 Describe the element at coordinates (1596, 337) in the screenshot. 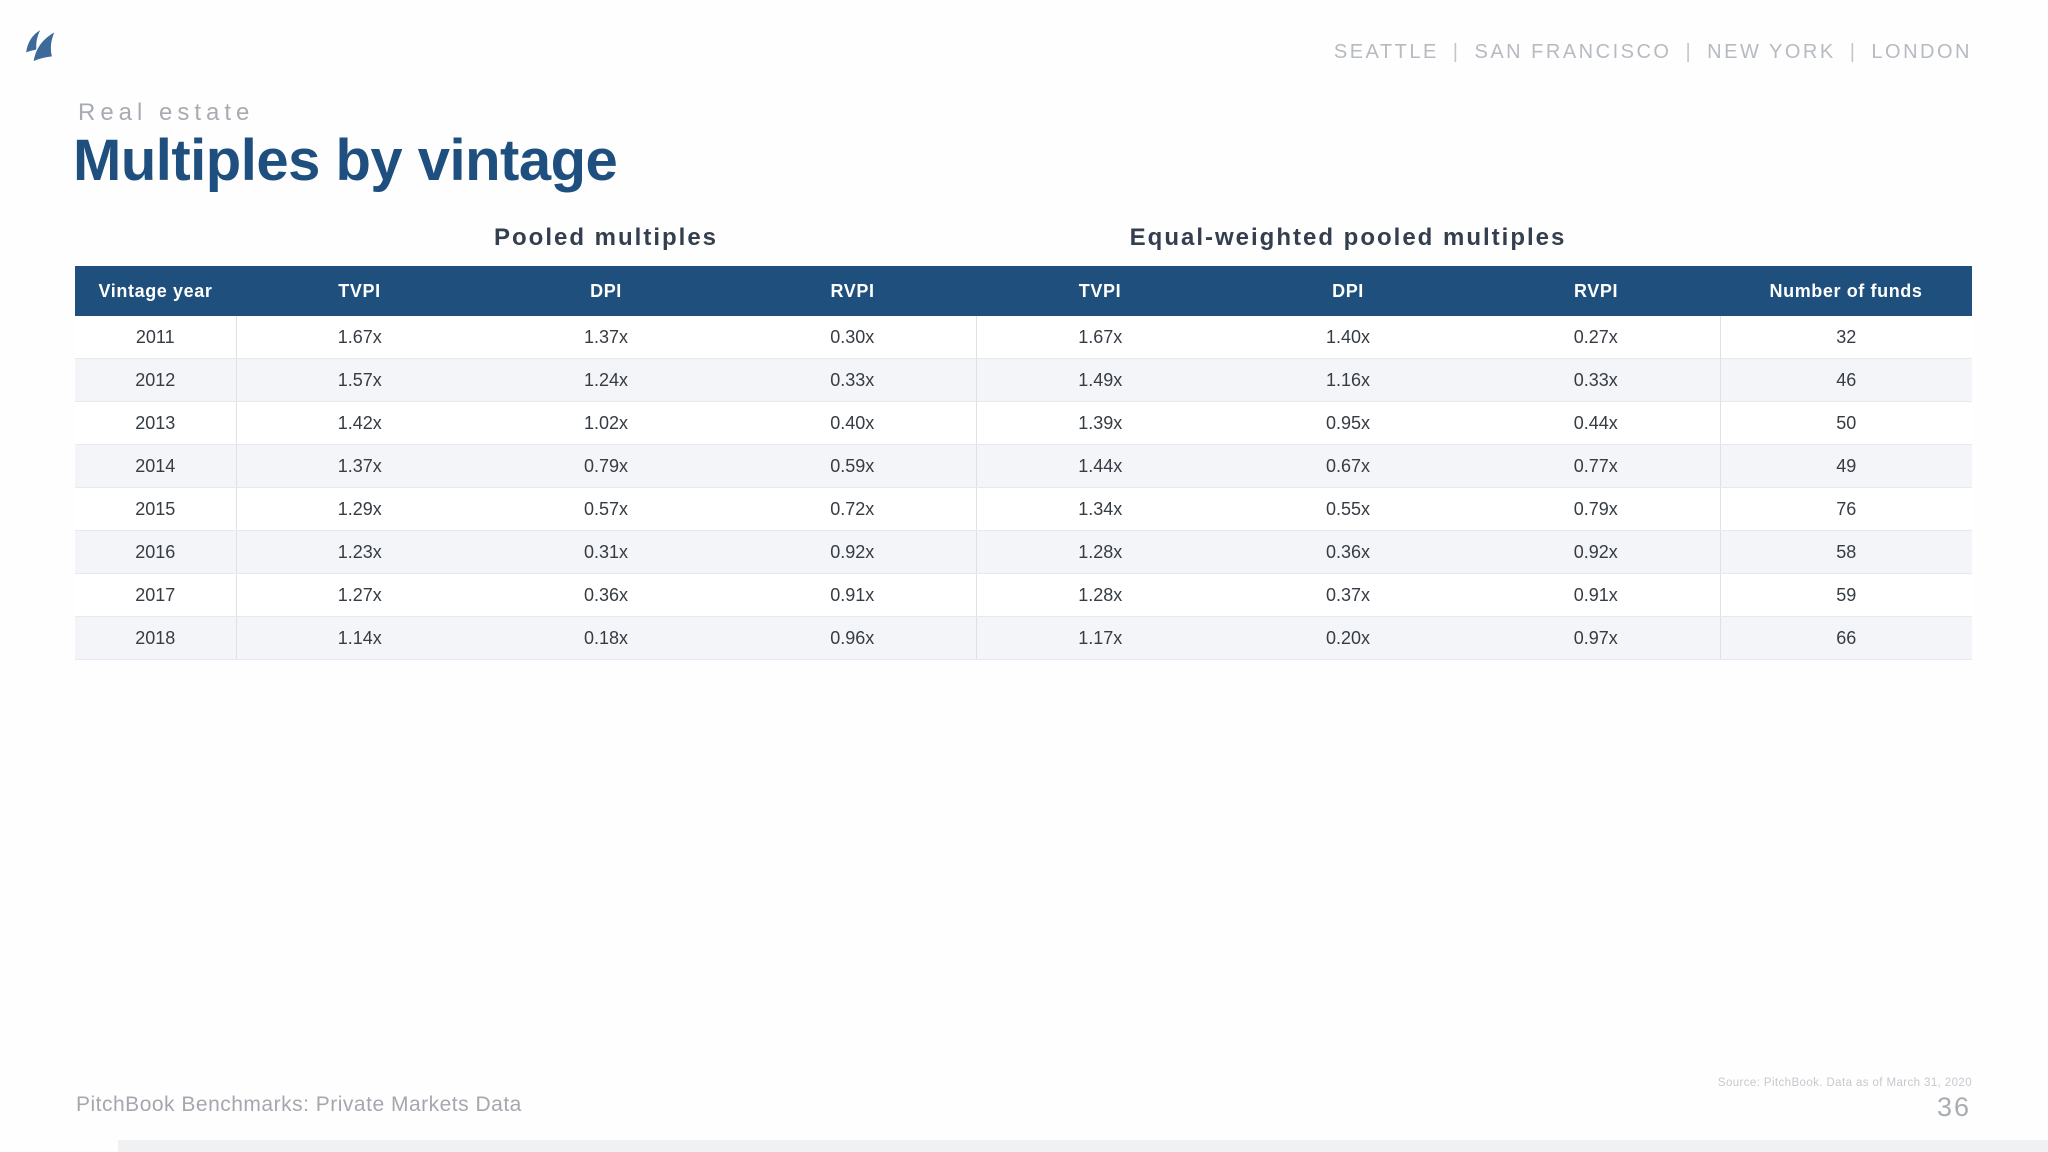

I see `value-cell: 0.27x` at that location.